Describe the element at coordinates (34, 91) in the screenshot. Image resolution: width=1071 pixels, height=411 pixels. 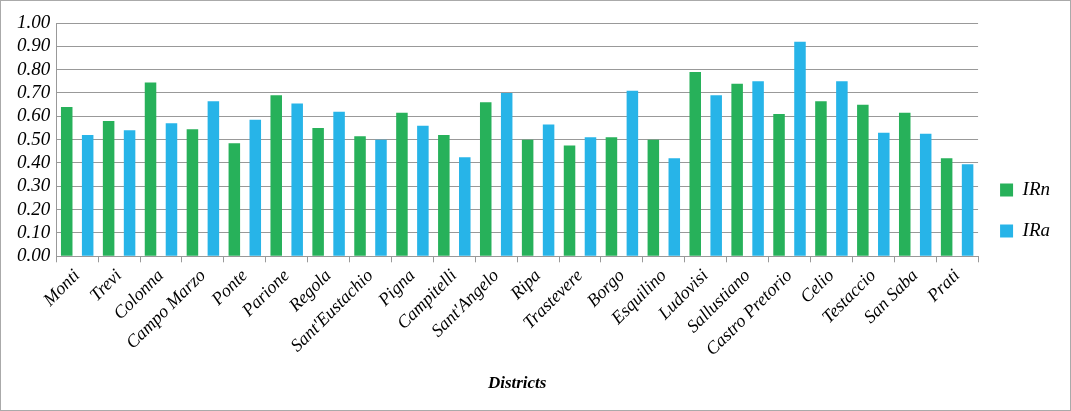
I see `y-tick-label: 0.70` at that location.